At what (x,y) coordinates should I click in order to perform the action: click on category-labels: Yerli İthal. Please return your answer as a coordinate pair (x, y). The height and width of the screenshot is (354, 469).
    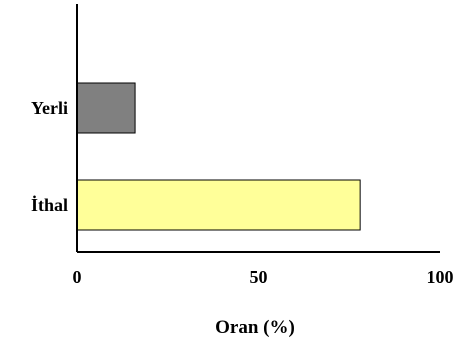
    Looking at the image, I should click on (49, 156).